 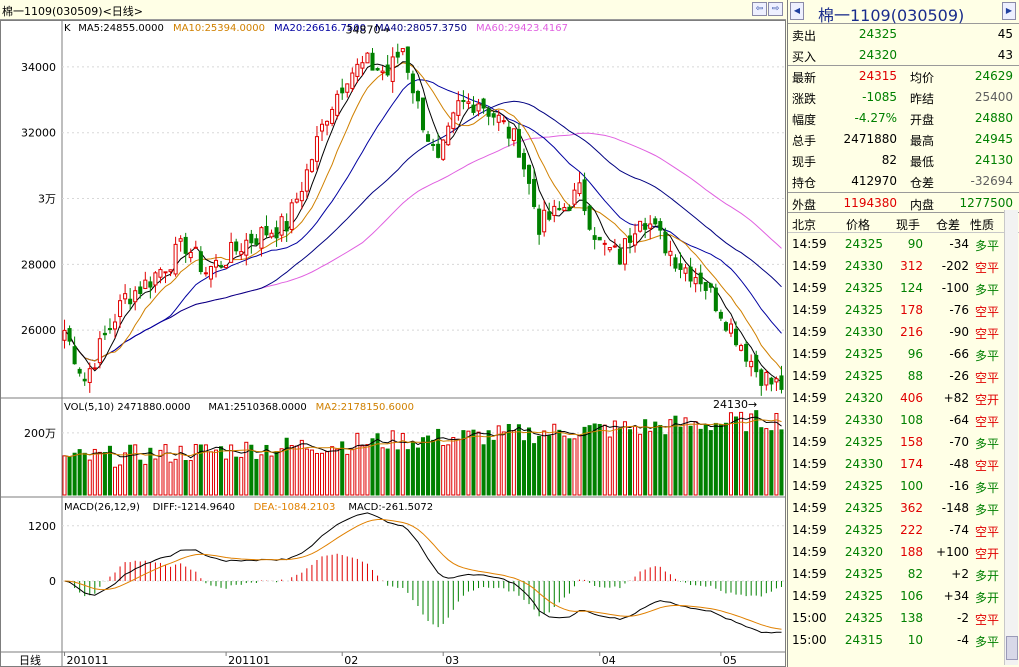 What do you see at coordinates (982, 225) in the screenshot?
I see `trades-header-type: 性质` at bounding box center [982, 225].